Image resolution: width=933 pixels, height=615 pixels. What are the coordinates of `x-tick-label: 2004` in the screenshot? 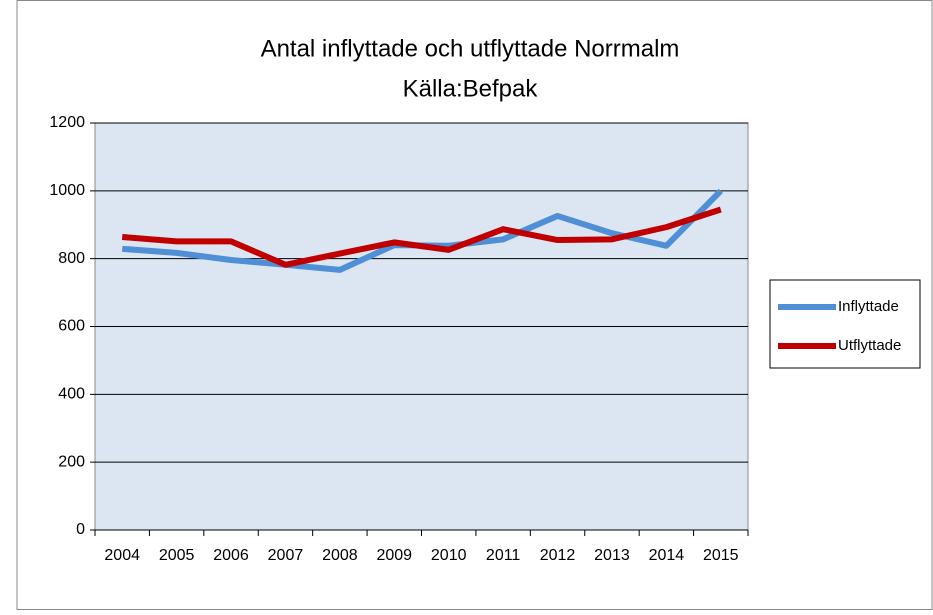 It's located at (122, 555).